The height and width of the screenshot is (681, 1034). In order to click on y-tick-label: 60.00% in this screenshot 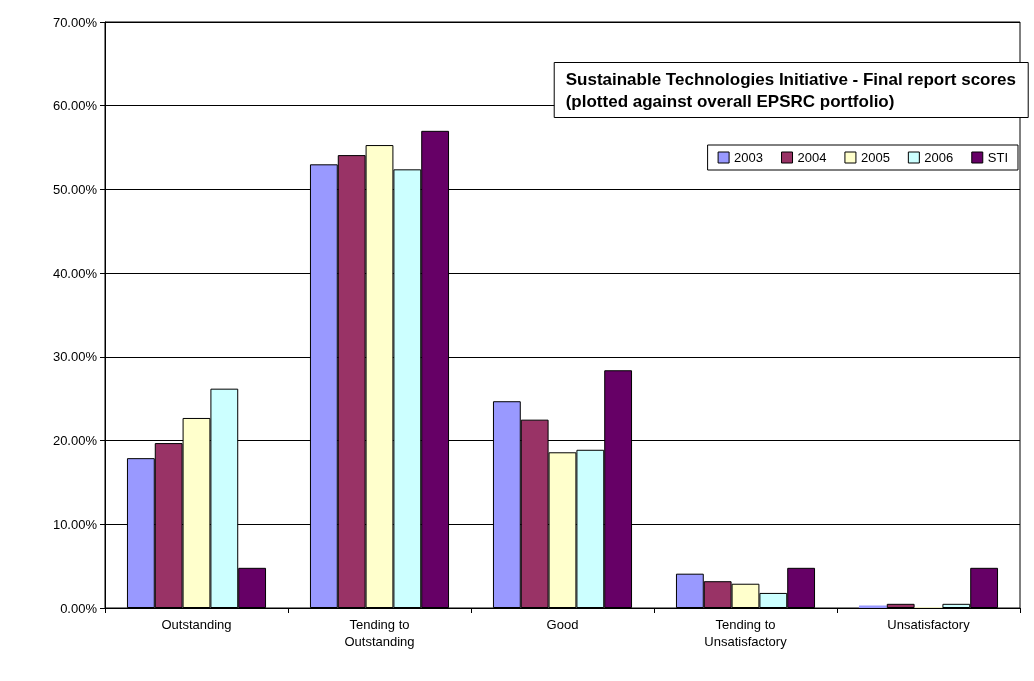, I will do `click(75, 106)`.